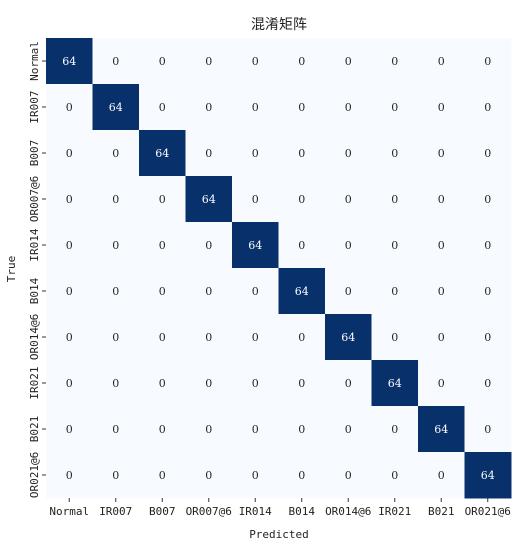 The height and width of the screenshot is (544, 532). What do you see at coordinates (115, 511) in the screenshot?
I see `x-tick-label: IR007` at bounding box center [115, 511].